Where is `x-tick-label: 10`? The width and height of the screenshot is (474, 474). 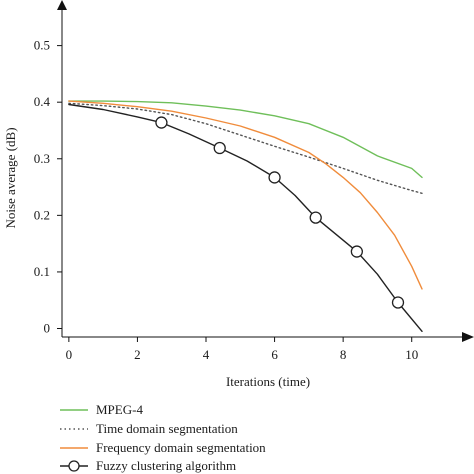 x-tick-label: 10 is located at coordinates (411, 354).